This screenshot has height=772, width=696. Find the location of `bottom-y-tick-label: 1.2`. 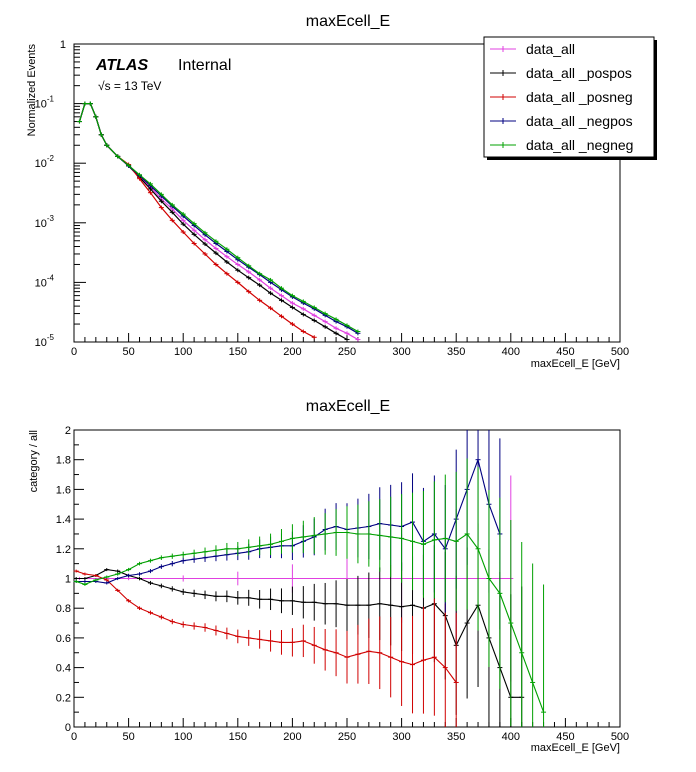

bottom-y-tick-label: 1.2 is located at coordinates (63, 550).